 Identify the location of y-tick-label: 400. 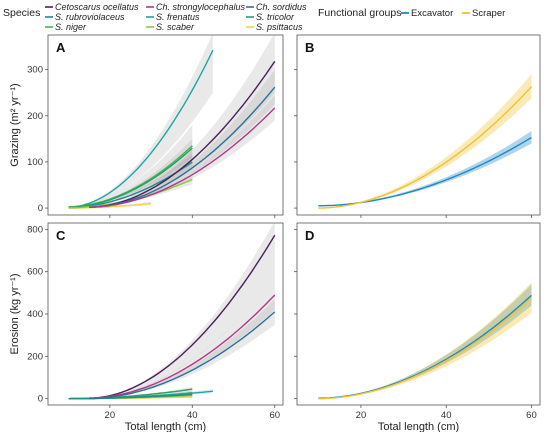
(35, 314).